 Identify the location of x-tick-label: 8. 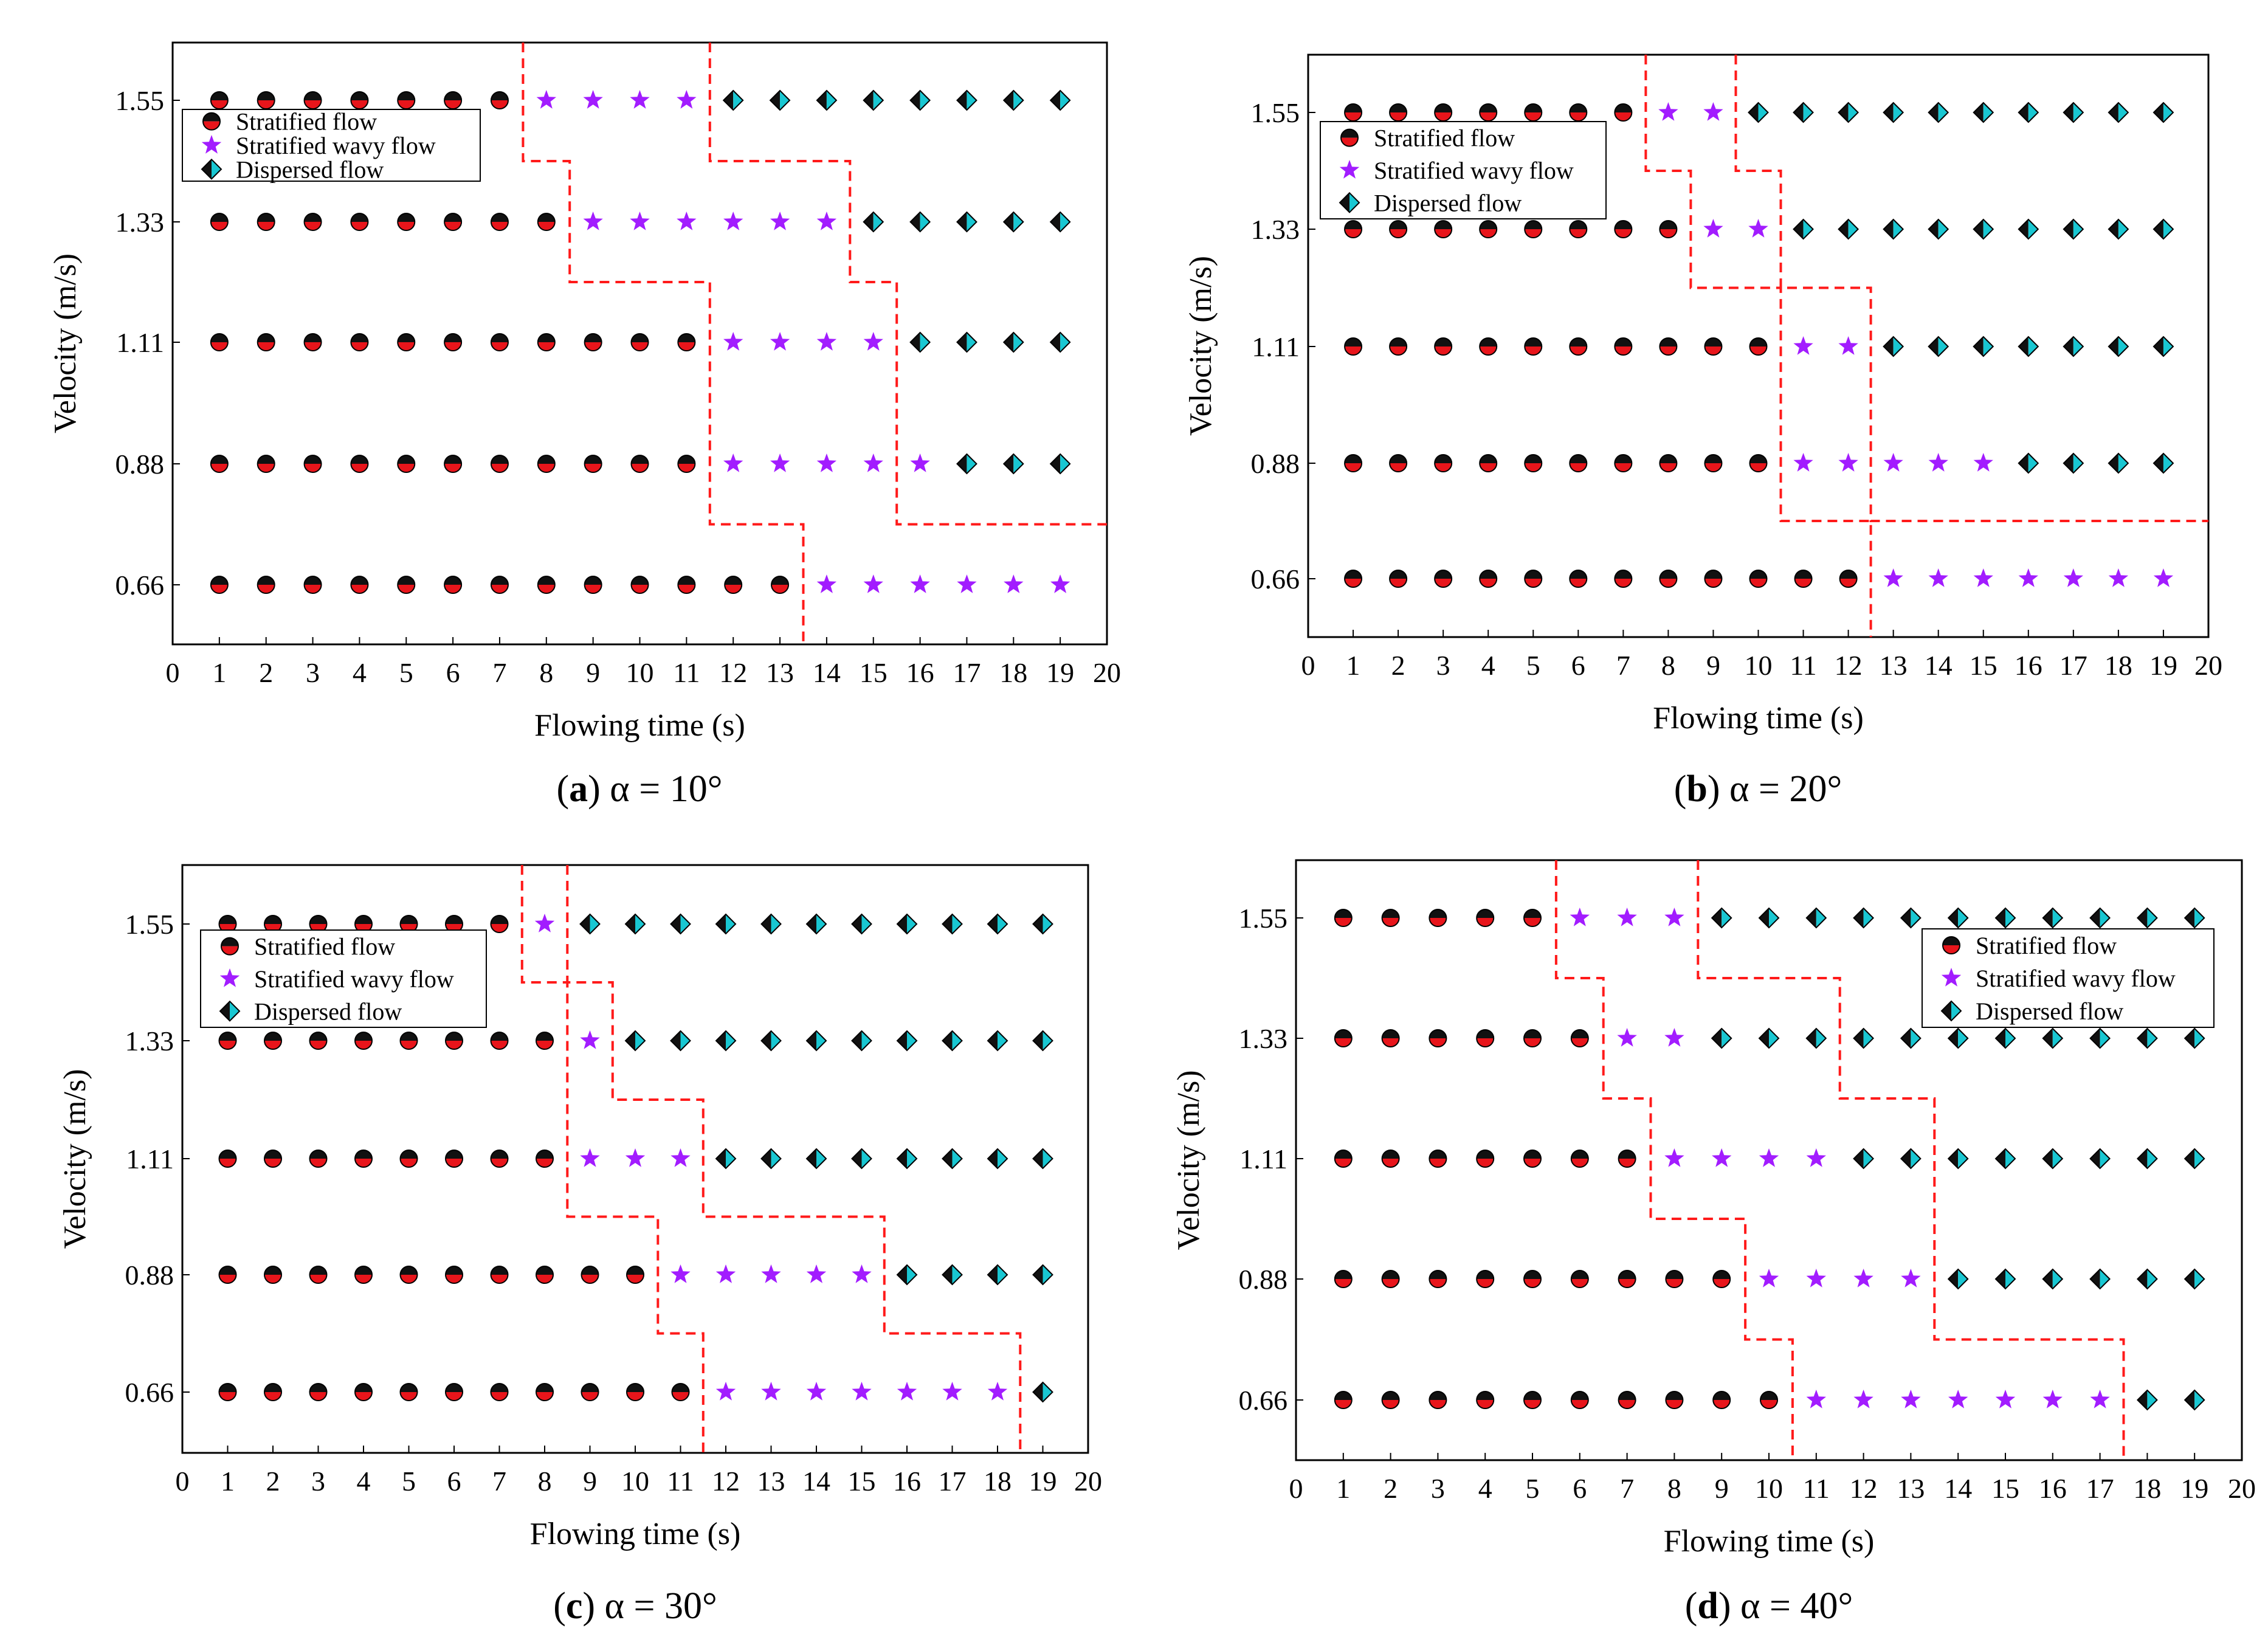
(1668, 665).